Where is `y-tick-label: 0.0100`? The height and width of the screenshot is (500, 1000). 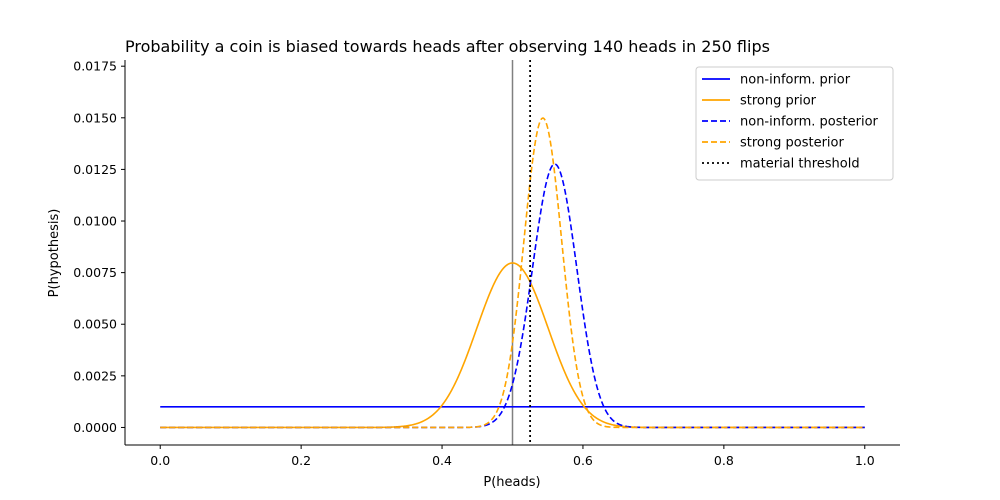 y-tick-label: 0.0100 is located at coordinates (95, 221).